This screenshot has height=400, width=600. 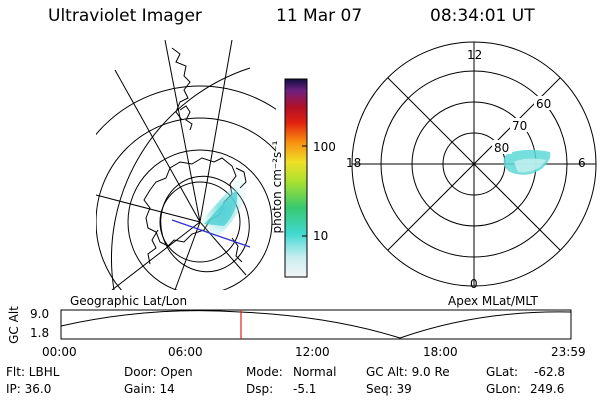 I want to click on mlt-label-0: 0, so click(x=474, y=284).